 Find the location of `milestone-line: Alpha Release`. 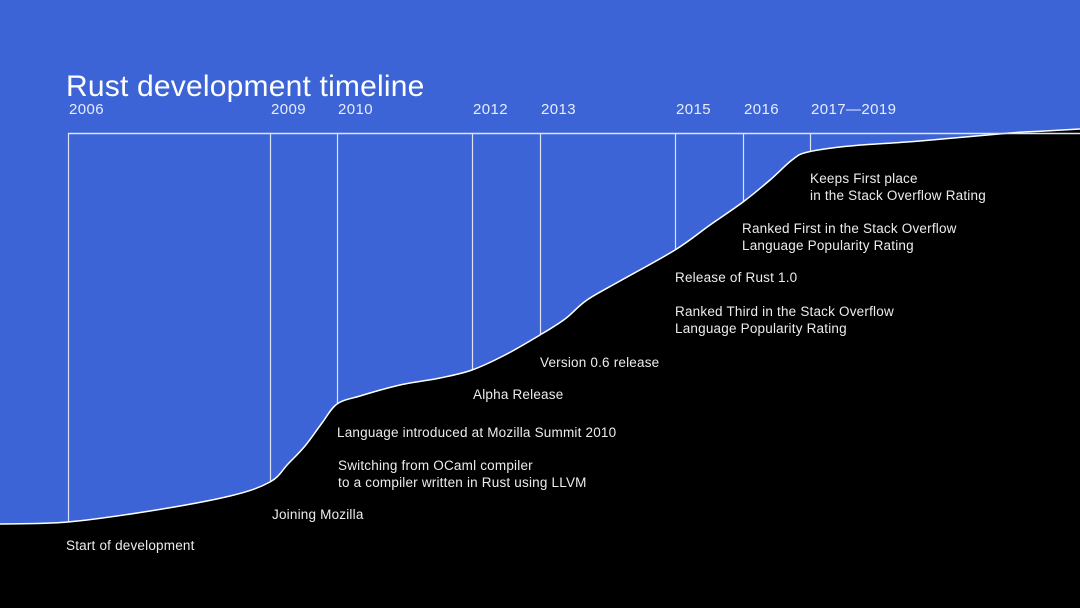

milestone-line: Alpha Release is located at coordinates (518, 394).